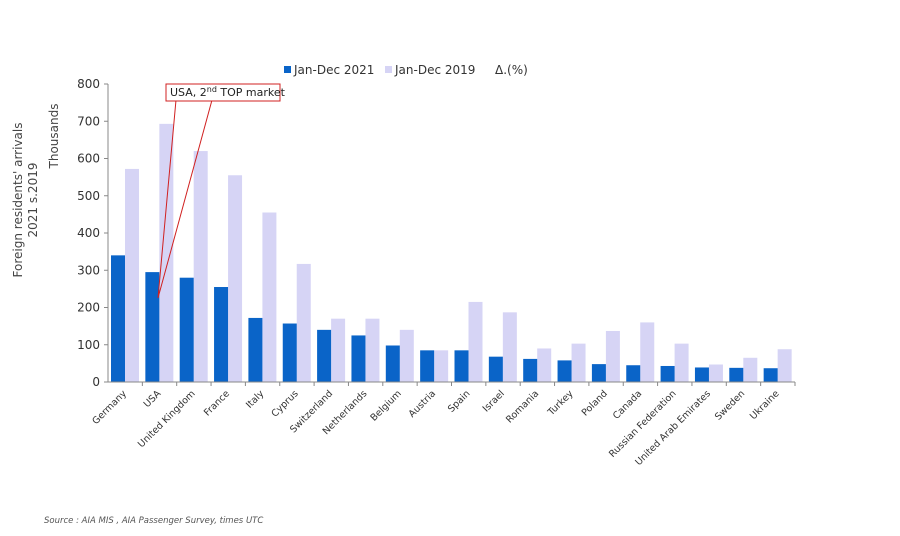  I want to click on x-tick-label: Austria, so click(423, 404).